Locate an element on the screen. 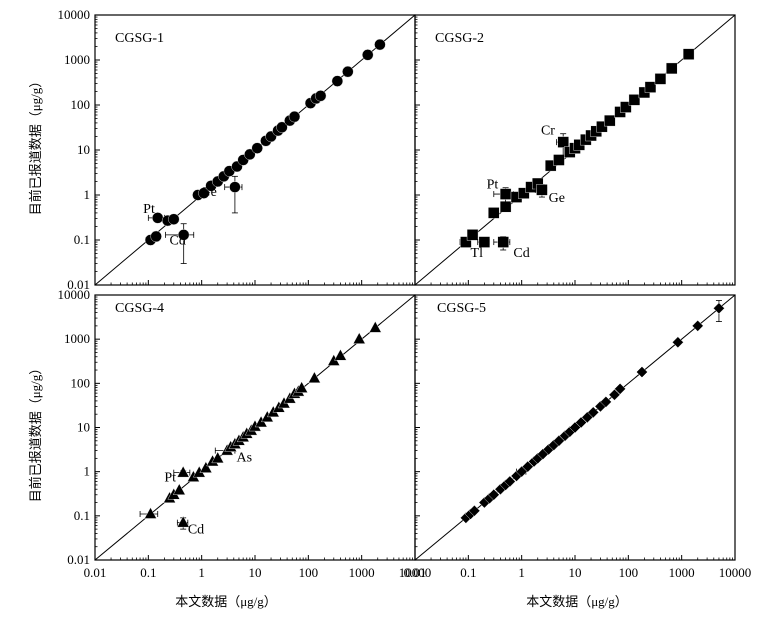  x-axis-label-right: 本文数据（μg/g） is located at coordinates (577, 601).